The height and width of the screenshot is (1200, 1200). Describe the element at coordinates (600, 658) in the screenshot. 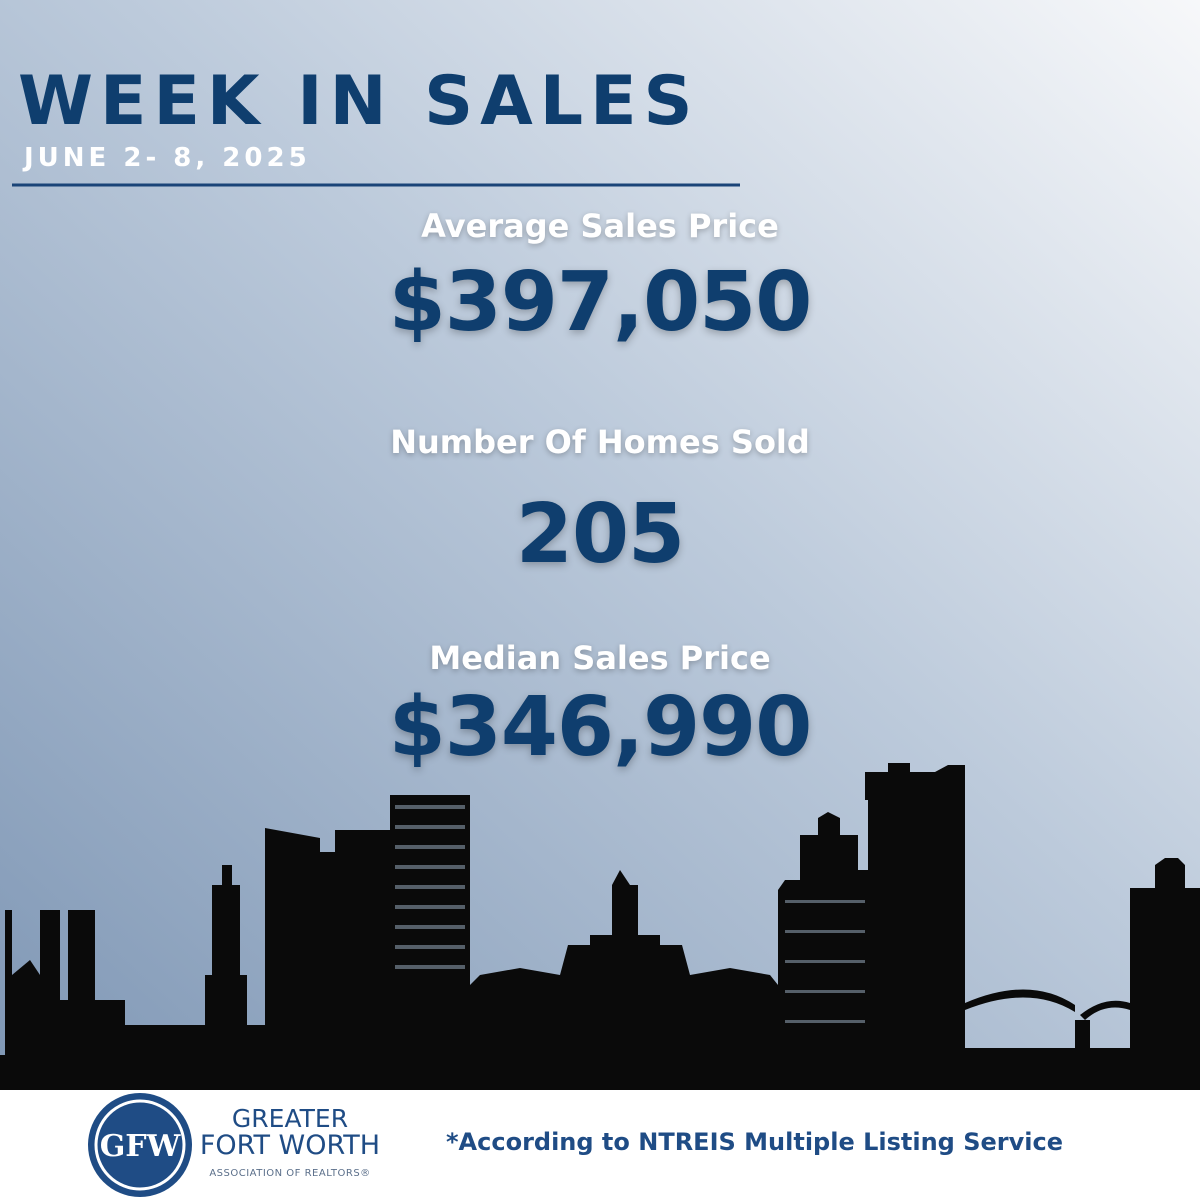

I see `stat-label: Median Sales Price` at that location.